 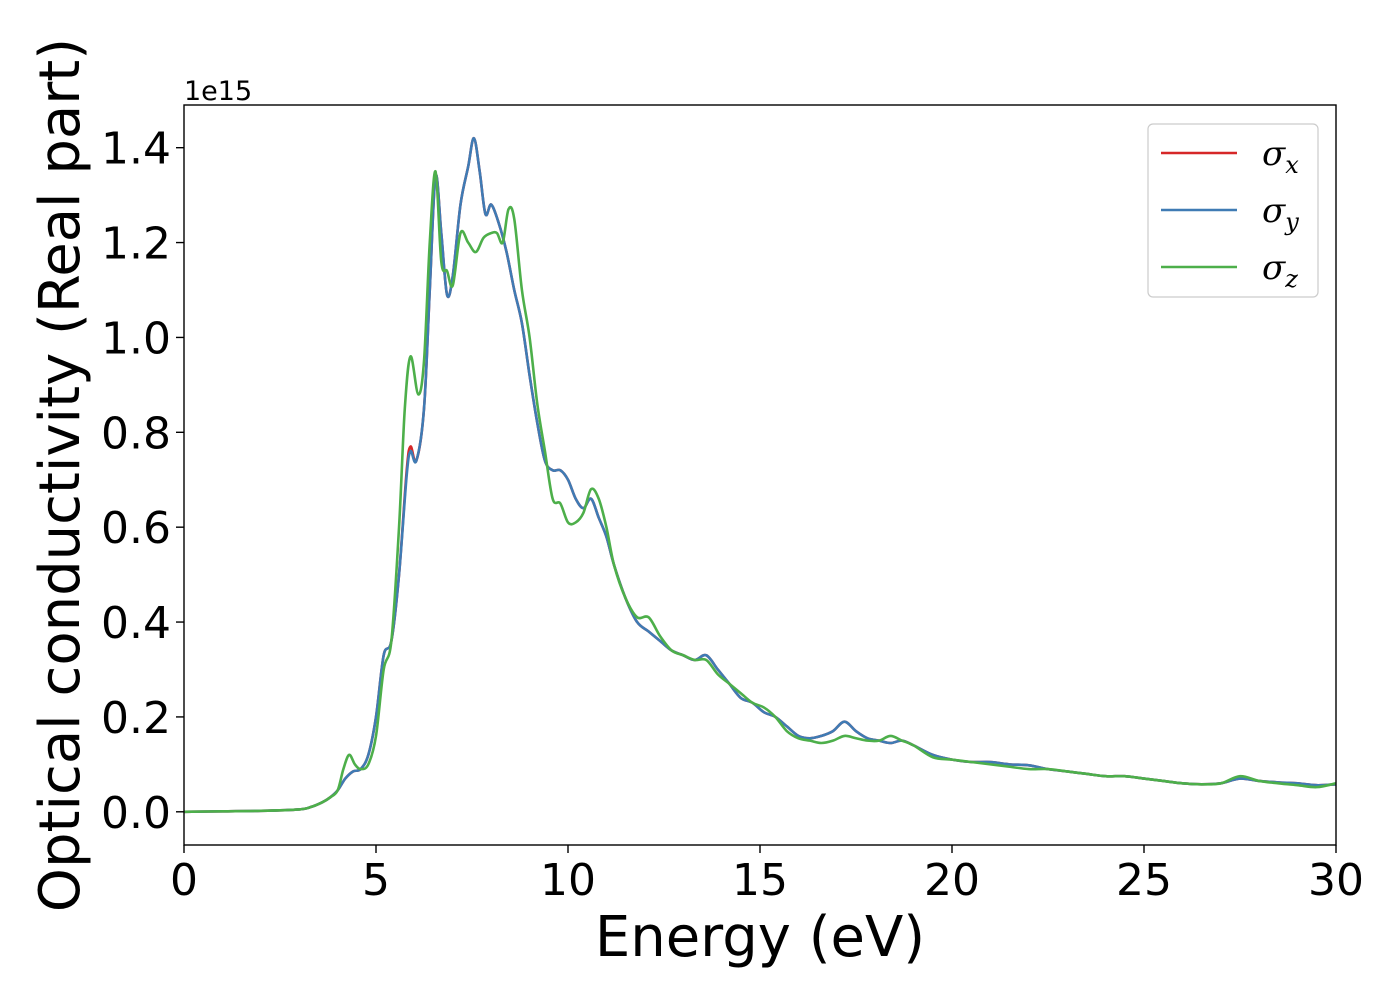 I want to click on y-tick-label: 0.4, so click(x=136, y=623).